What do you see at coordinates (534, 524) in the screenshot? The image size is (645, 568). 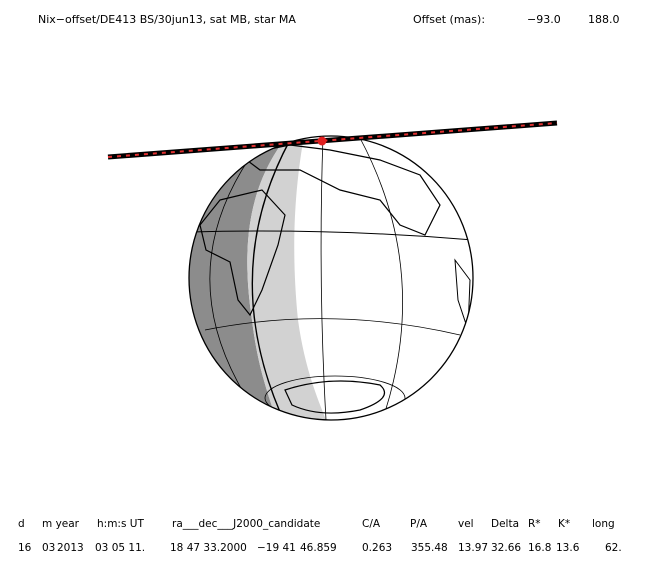 I see `column-header: R*` at bounding box center [534, 524].